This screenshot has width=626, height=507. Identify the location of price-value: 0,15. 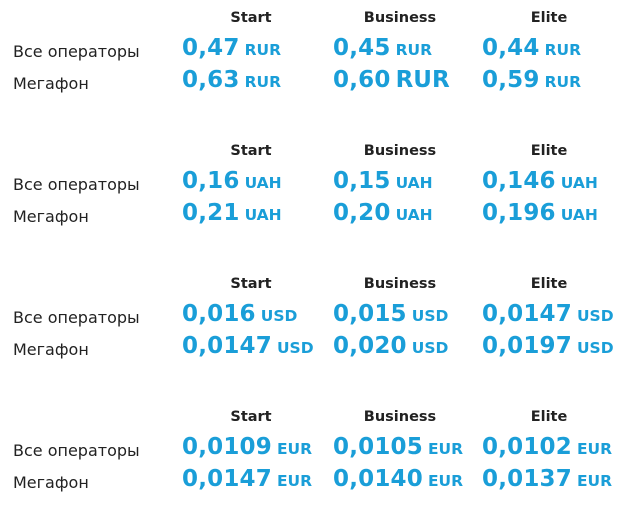
(362, 181).